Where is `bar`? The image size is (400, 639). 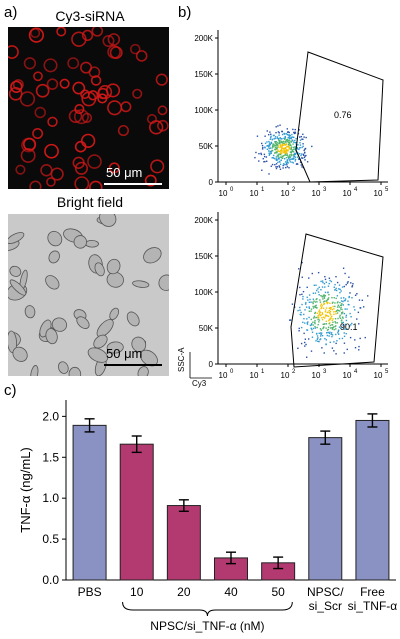 bar is located at coordinates (183, 543).